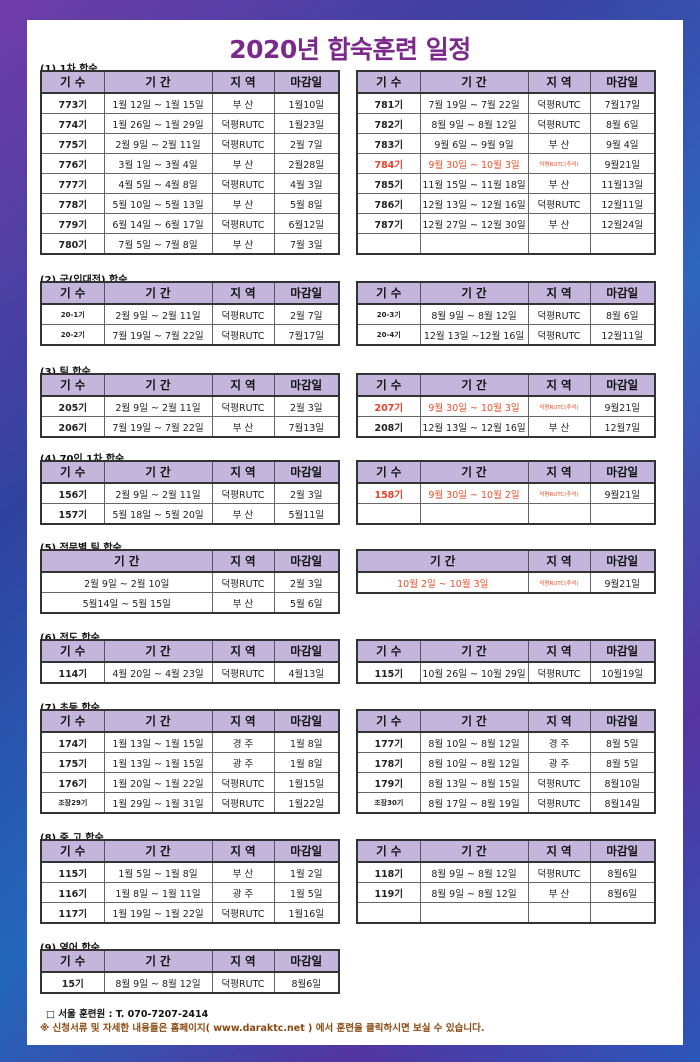 This screenshot has height=1062, width=700. What do you see at coordinates (72, 762) in the screenshot?
I see `cell-no: 175기` at bounding box center [72, 762].